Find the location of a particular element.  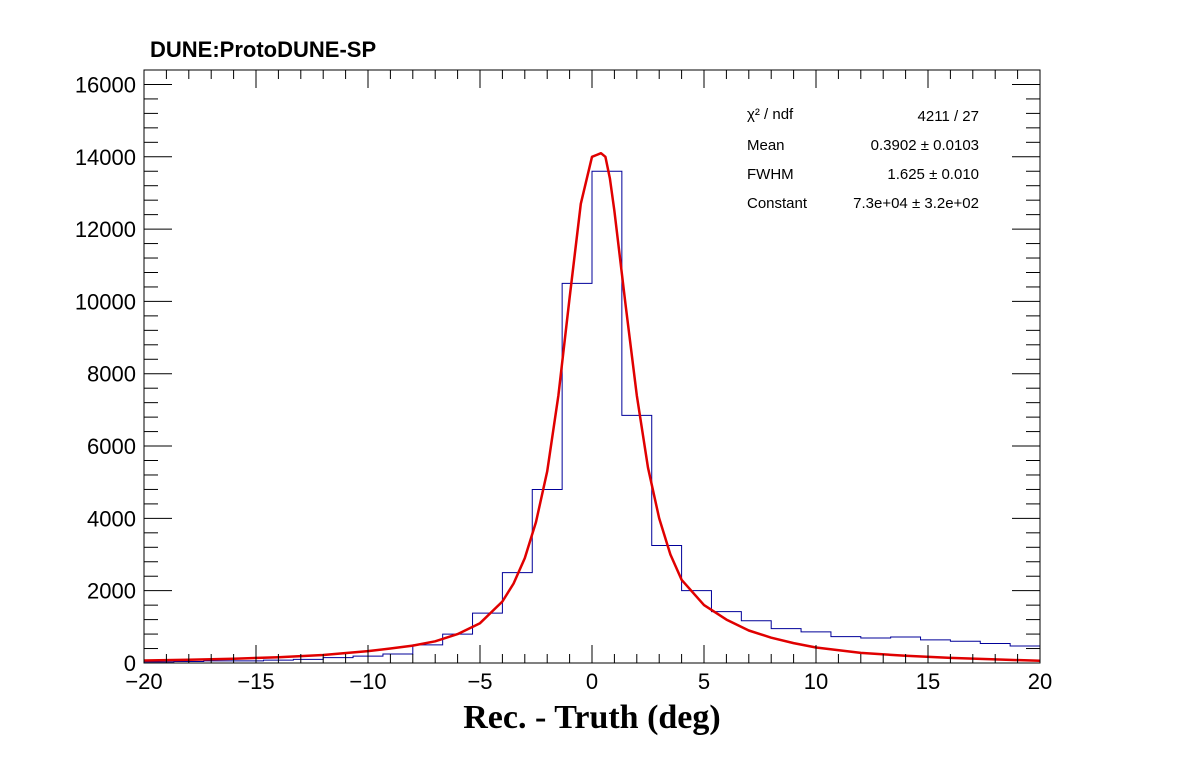

stat-label-fwhm: FWHM is located at coordinates (770, 174).